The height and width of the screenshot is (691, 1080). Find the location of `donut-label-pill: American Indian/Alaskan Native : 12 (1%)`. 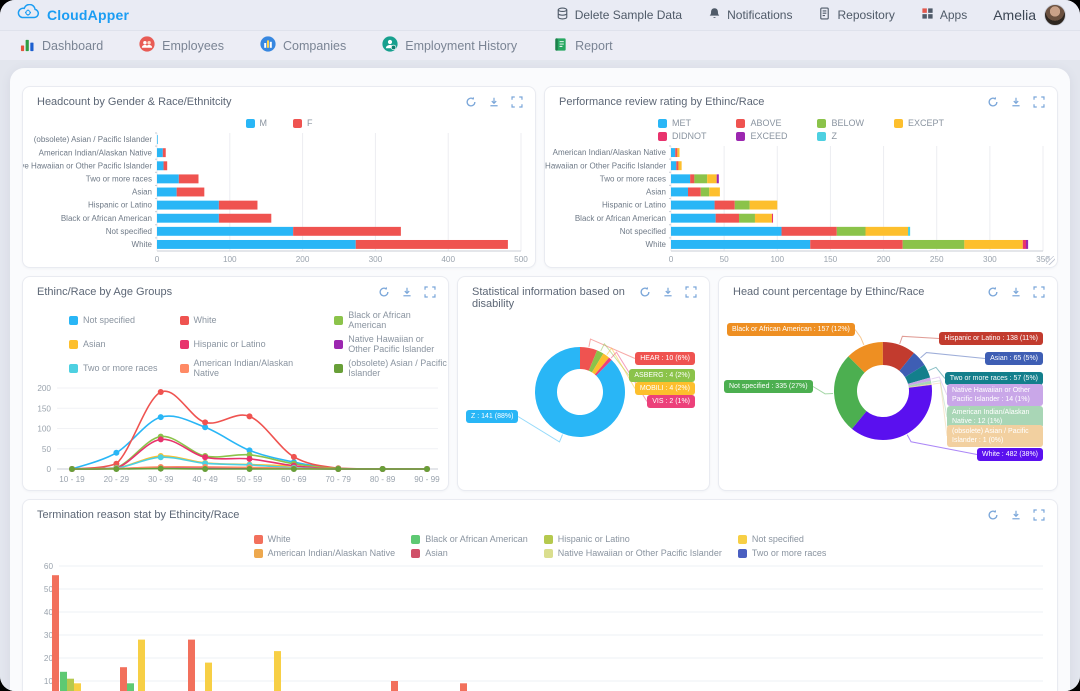

donut-label-pill: American Indian/Alaskan Native : 12 (1%) is located at coordinates (995, 417).